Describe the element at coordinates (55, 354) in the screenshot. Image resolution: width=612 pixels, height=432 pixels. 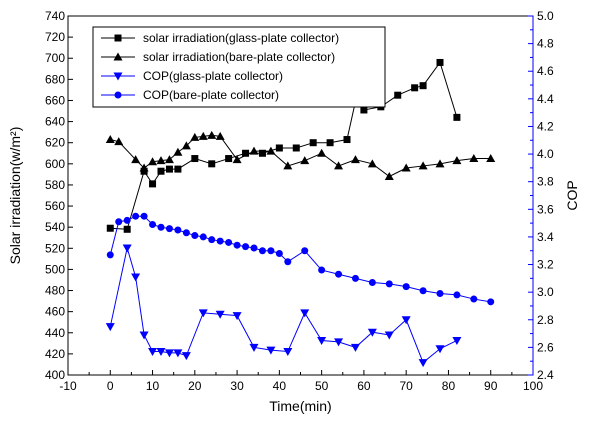
I see `y-left-tick-label: 420` at that location.